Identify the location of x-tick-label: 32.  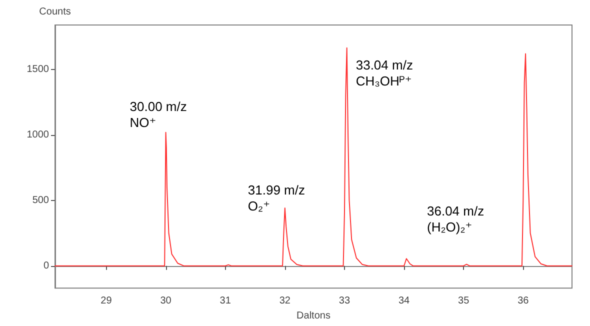
(285, 301).